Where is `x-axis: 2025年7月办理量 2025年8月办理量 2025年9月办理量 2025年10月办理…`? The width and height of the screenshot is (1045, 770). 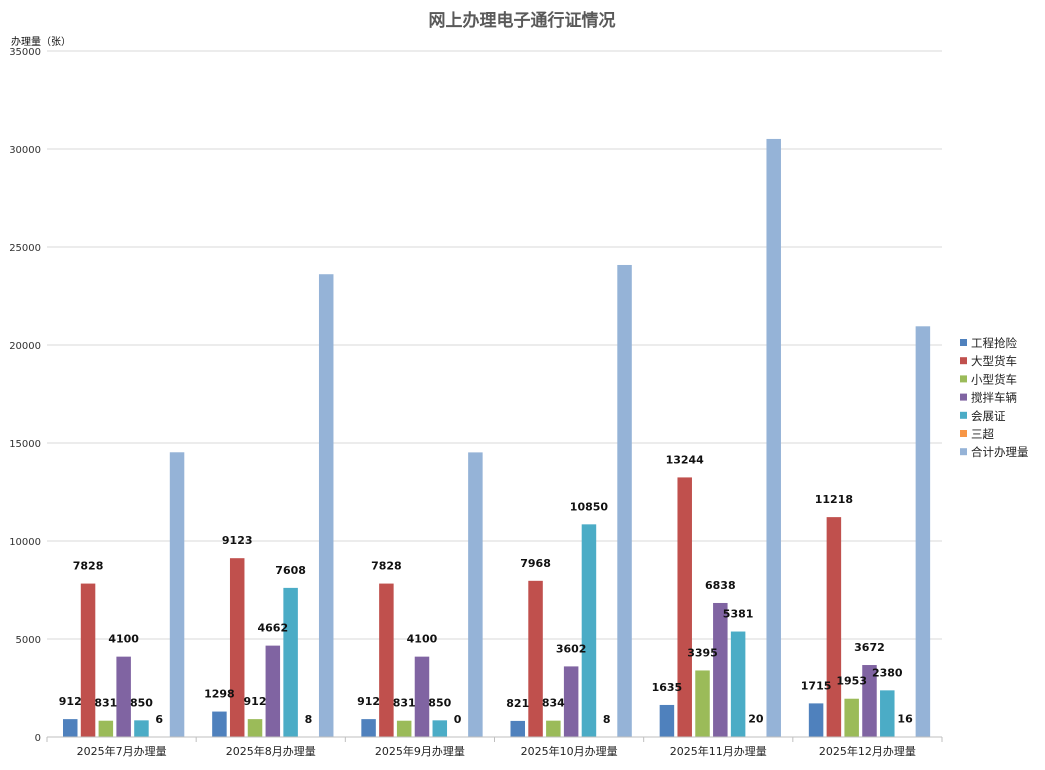 x-axis: 2025年7月办理量 2025年8月办理量 2025年9月办理量 2025年10月办理… is located at coordinates (494, 747).